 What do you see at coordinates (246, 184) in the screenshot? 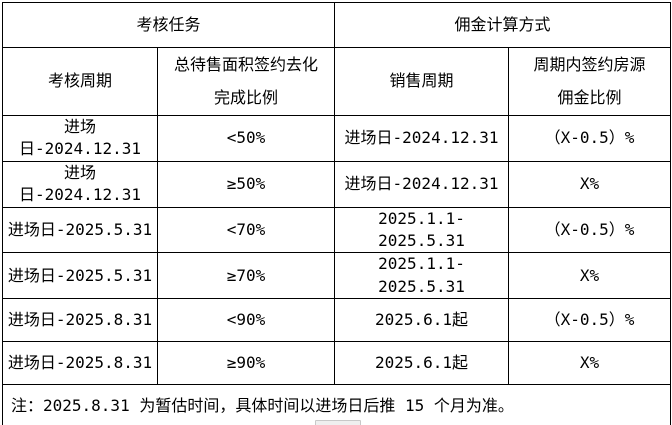
I see `table-cell-completion-ratio: ≥50%` at bounding box center [246, 184].